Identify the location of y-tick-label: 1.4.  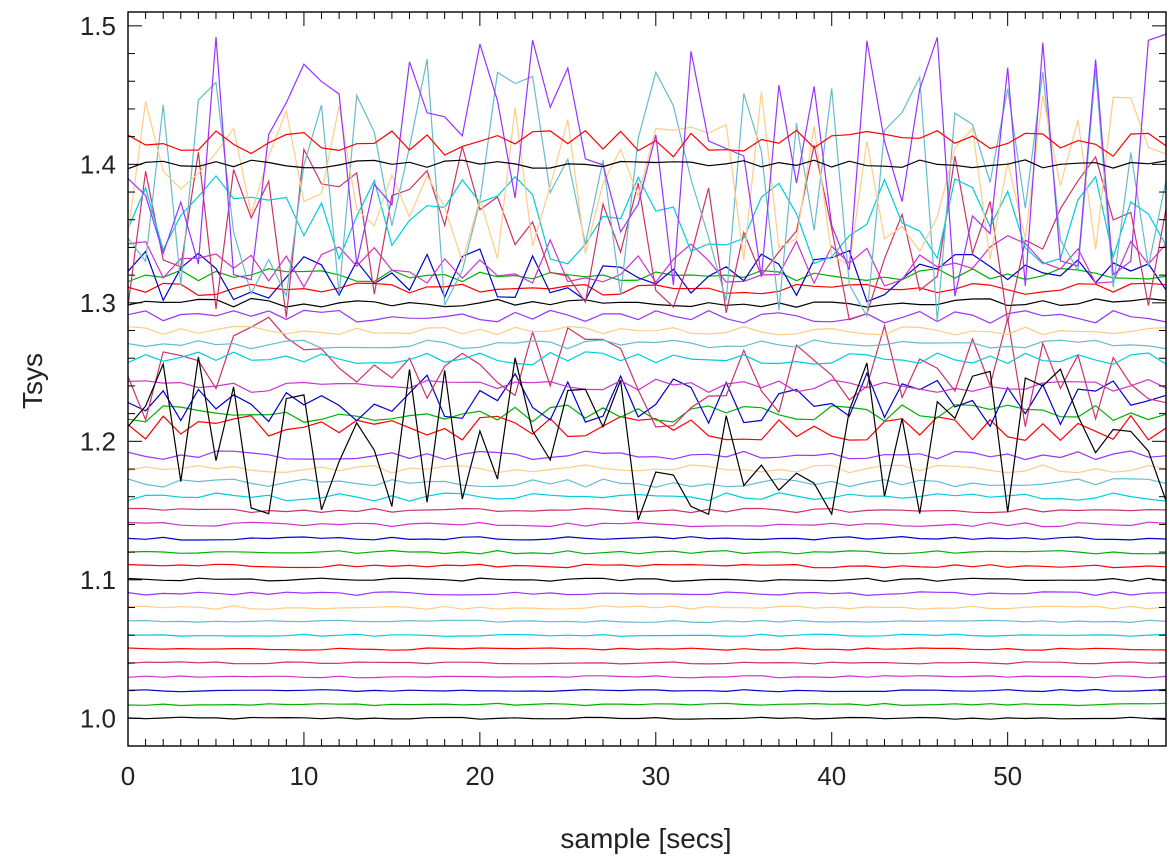
(98, 164).